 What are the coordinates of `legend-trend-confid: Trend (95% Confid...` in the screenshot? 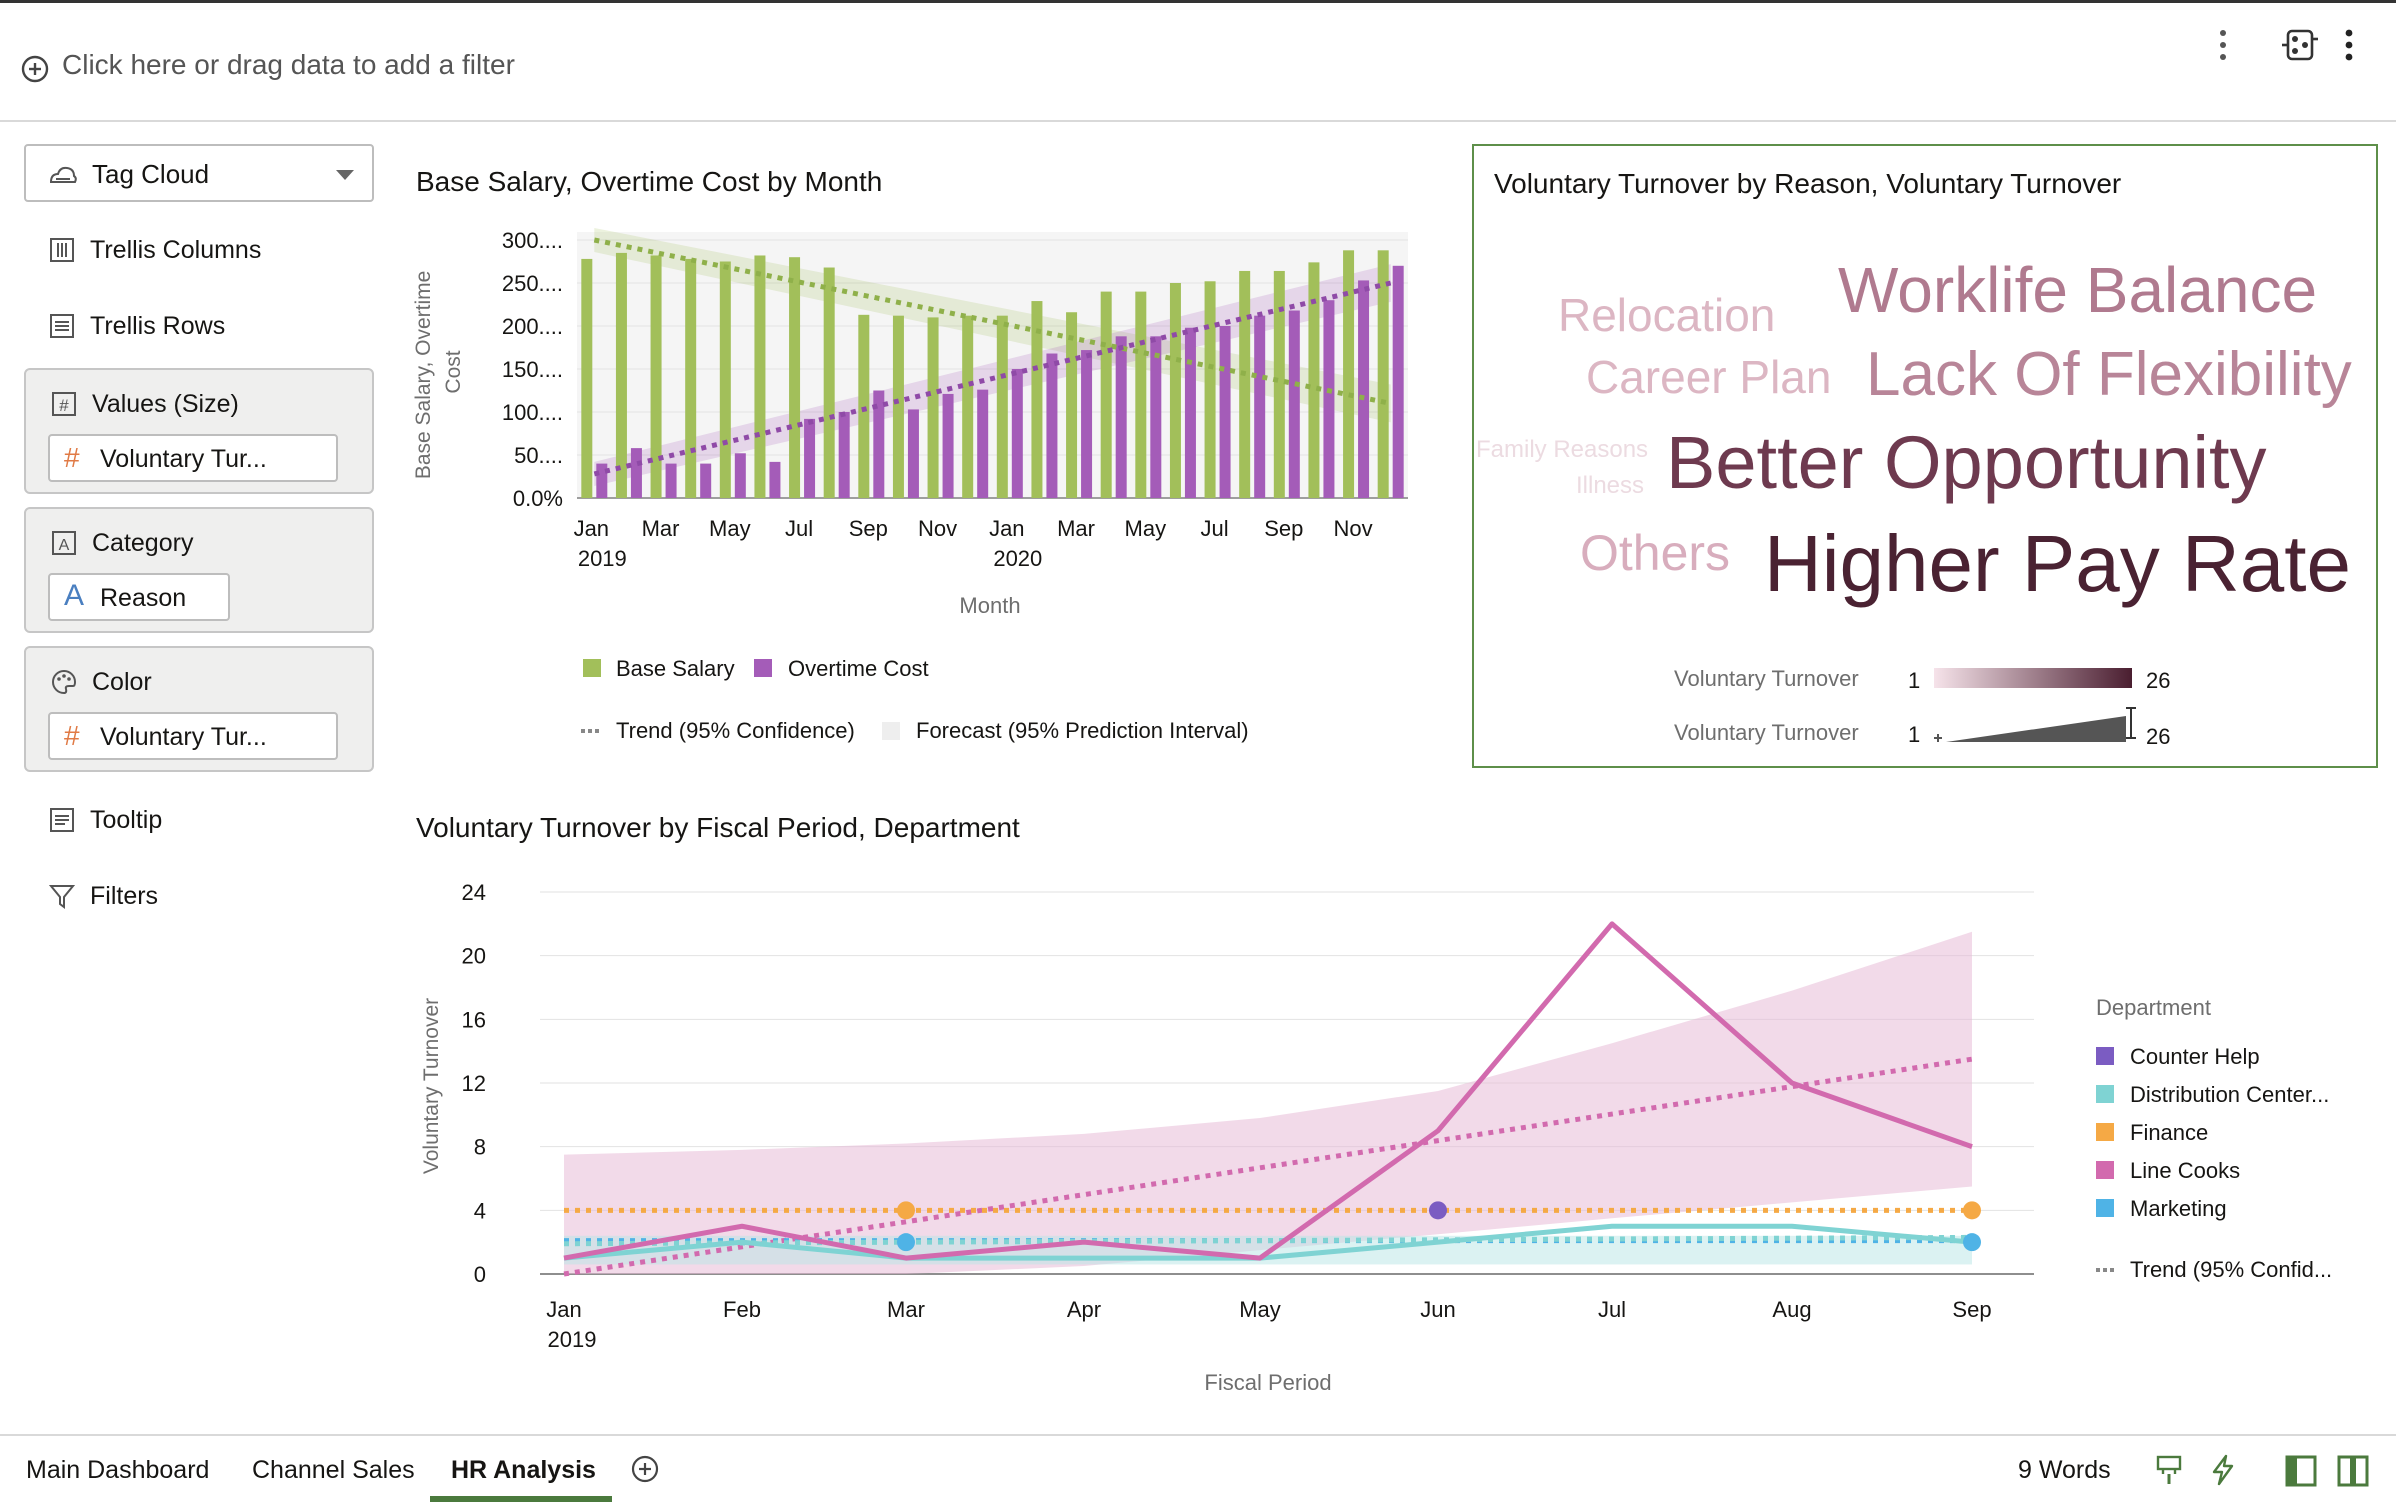 It's located at (2231, 1269).